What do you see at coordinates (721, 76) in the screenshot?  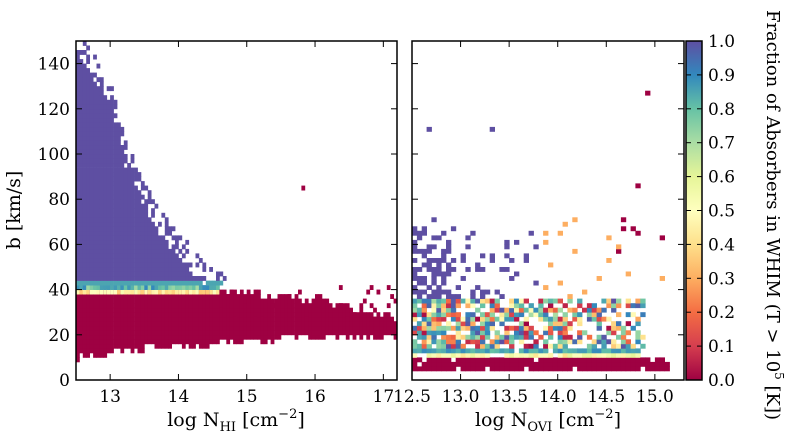 I see `colorbar-tick-label: 0.9` at bounding box center [721, 76].